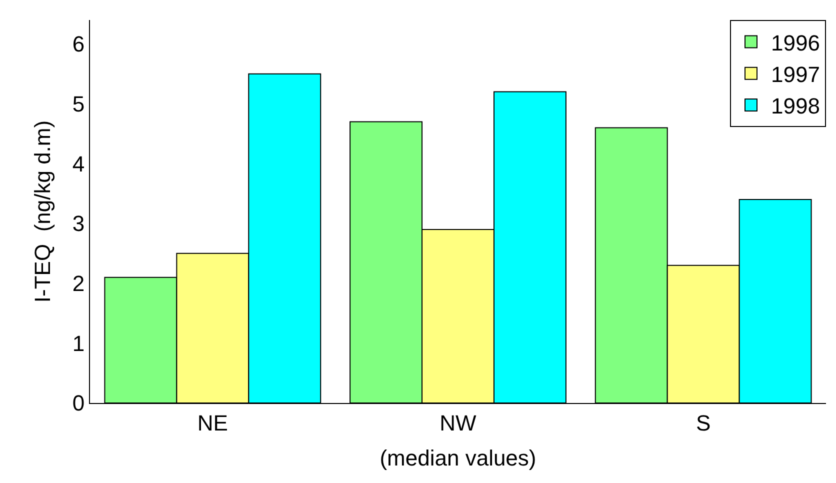  Describe the element at coordinates (458, 423) in the screenshot. I see `x-tick-label: NW` at that location.